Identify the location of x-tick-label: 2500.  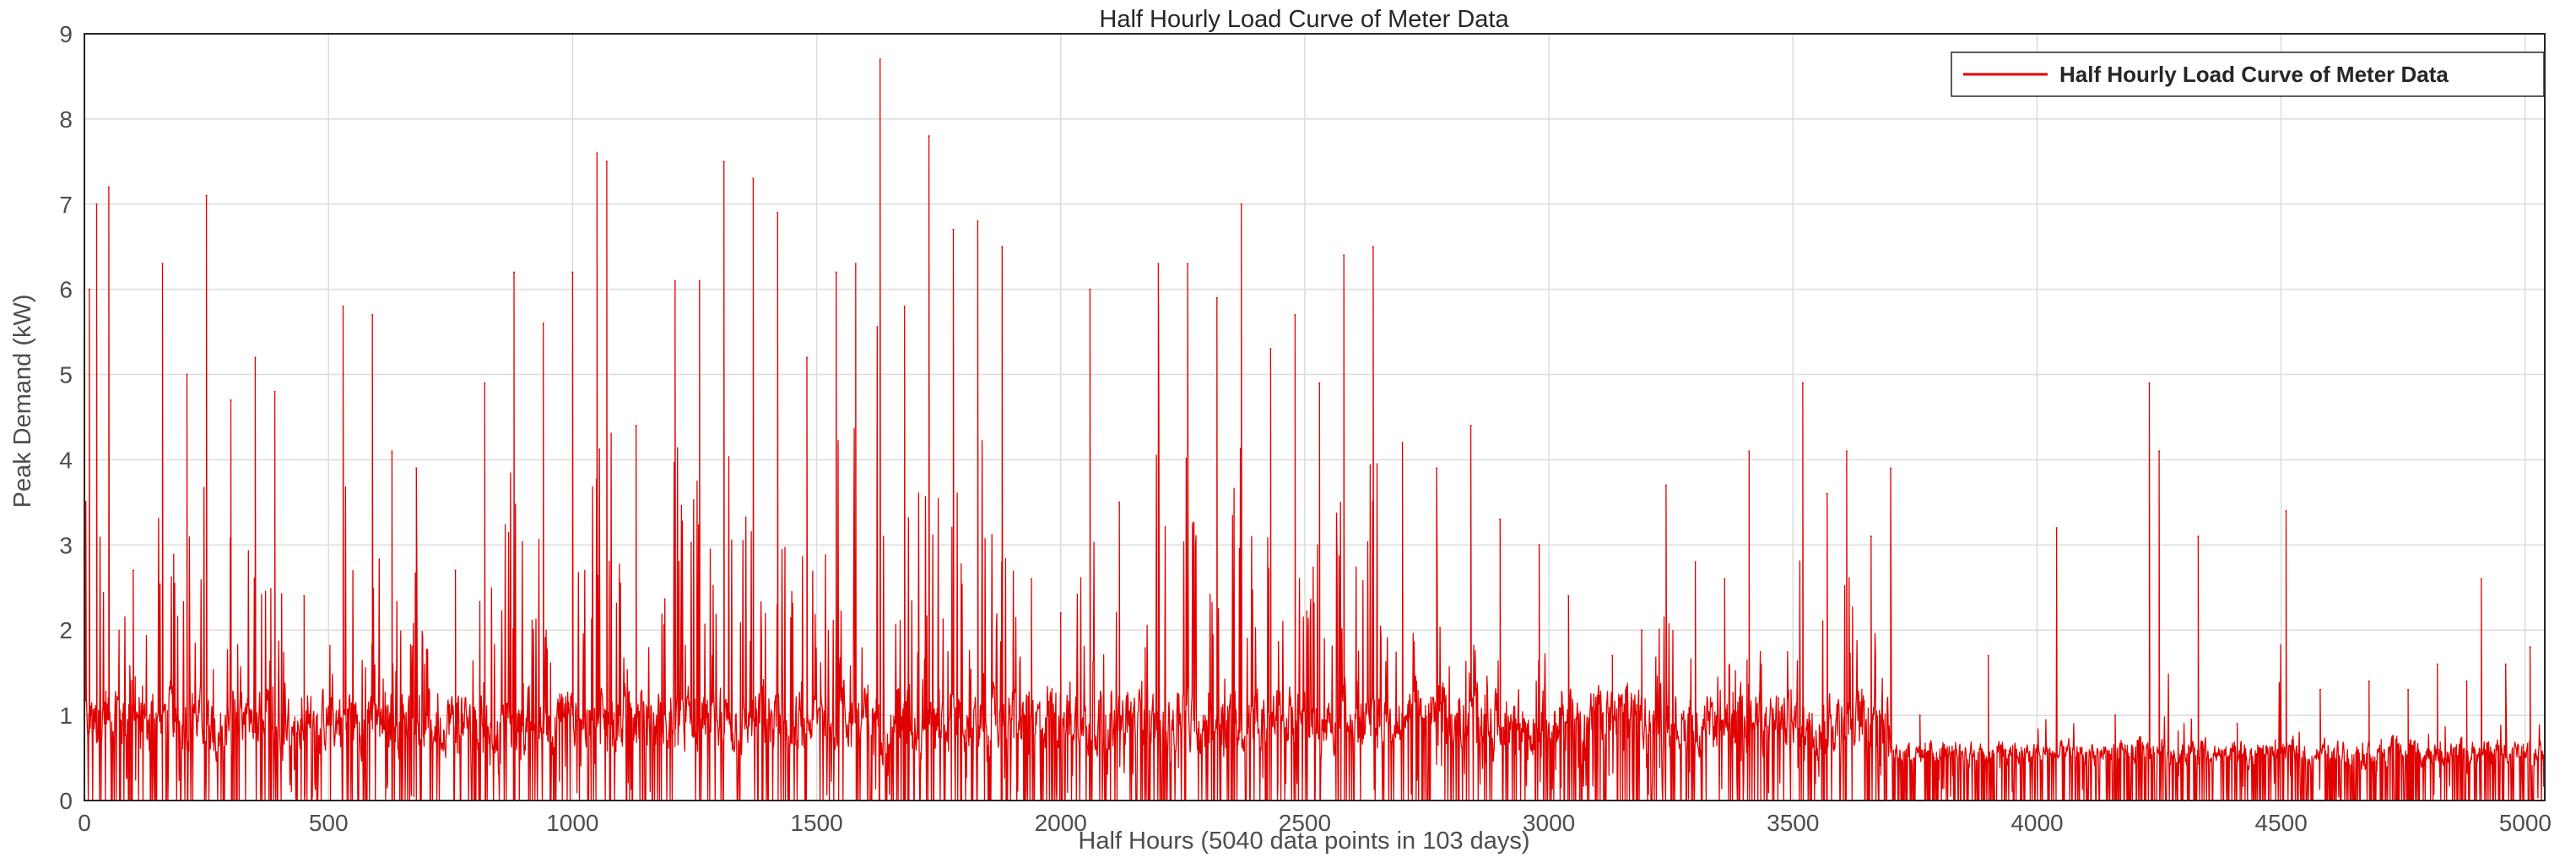
(1305, 823).